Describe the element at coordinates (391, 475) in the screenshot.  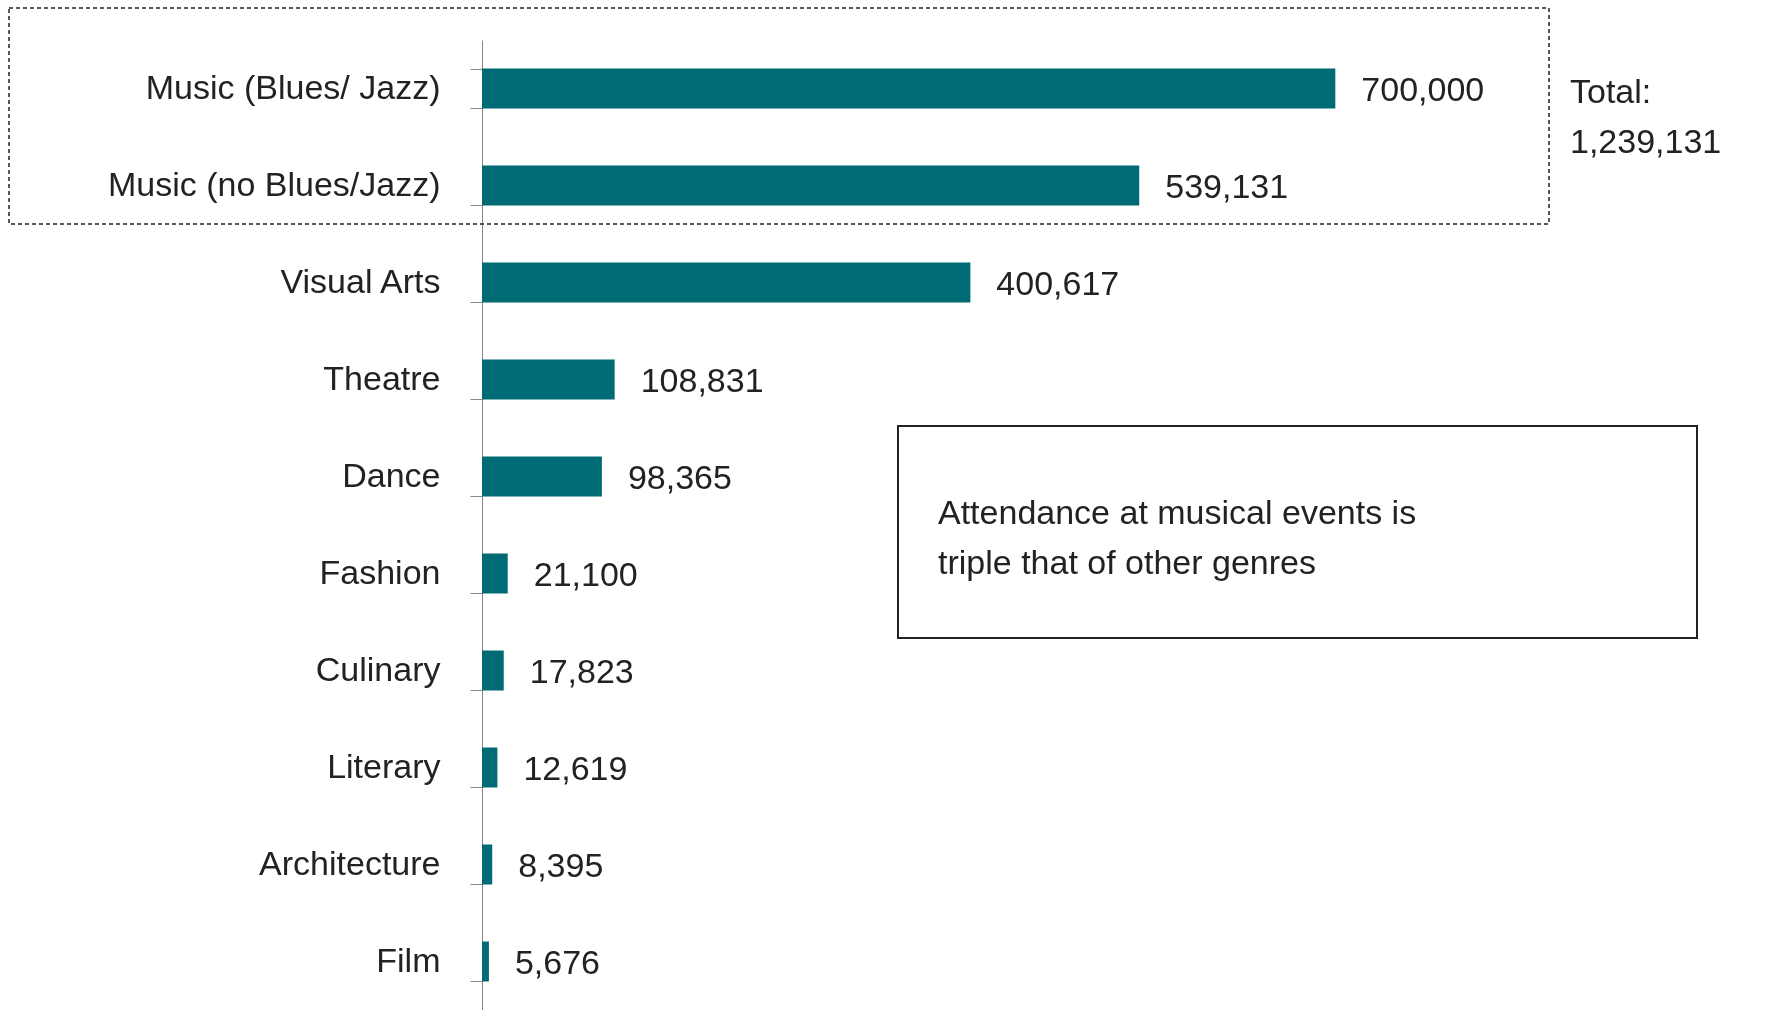
I see `y-tick-label: Dance` at that location.